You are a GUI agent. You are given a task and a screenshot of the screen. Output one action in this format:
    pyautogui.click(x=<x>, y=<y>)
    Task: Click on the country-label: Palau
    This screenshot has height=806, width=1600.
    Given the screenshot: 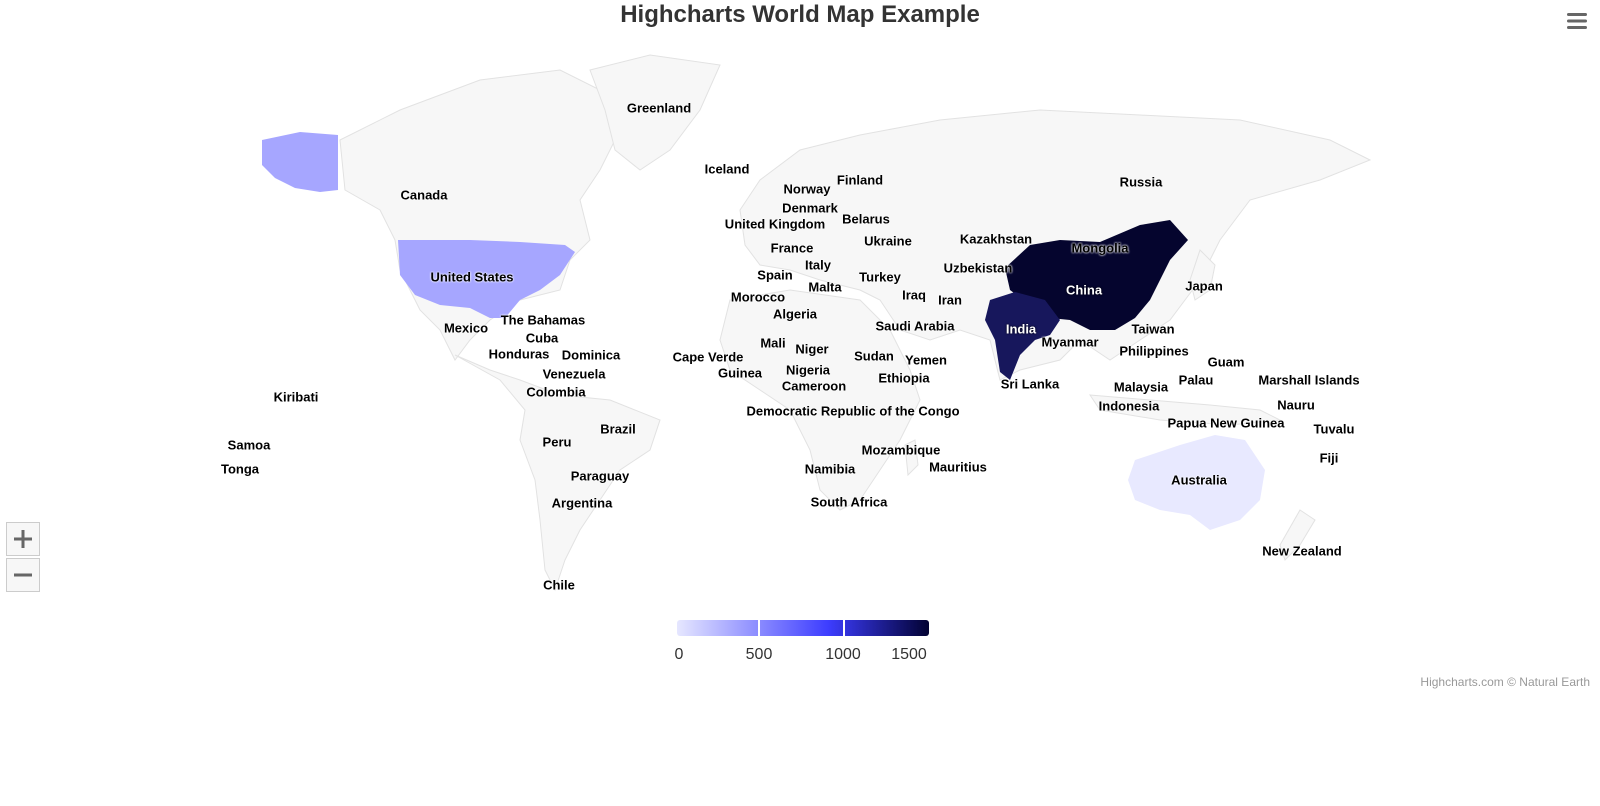 What is the action you would take?
    pyautogui.click(x=1196, y=380)
    